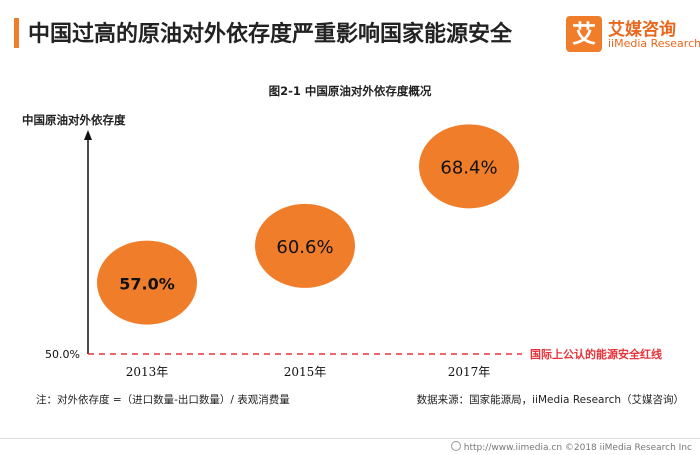  Describe the element at coordinates (305, 372) in the screenshot. I see `x-tick-label: 2015年` at that location.